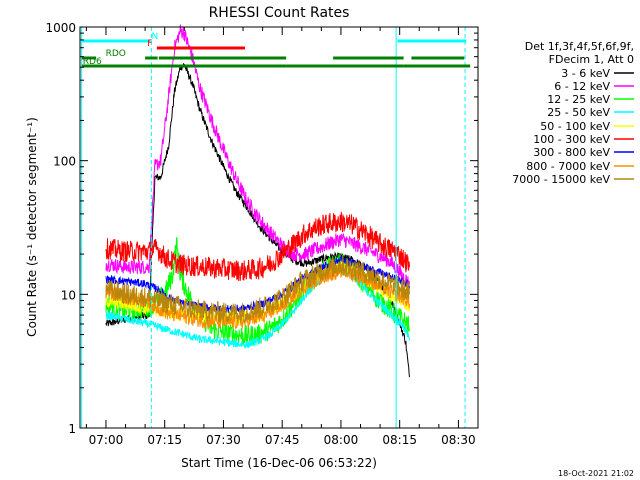  What do you see at coordinates (276, 50) in the screenshot?
I see `flag-bars: NF RDO RD6` at bounding box center [276, 50].